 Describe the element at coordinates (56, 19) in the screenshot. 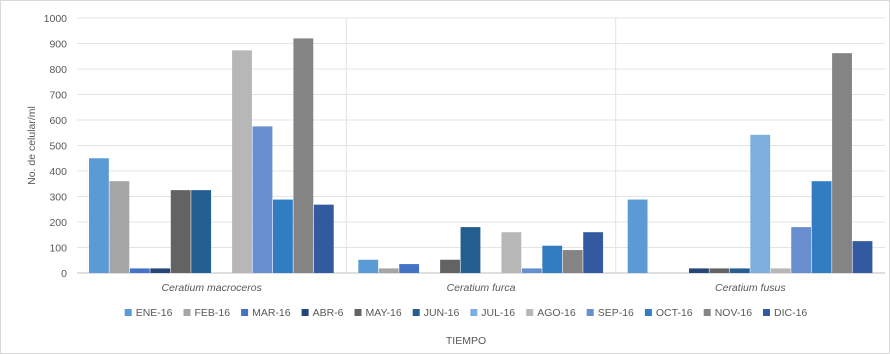

I see `y-tick-label: 1000` at that location.